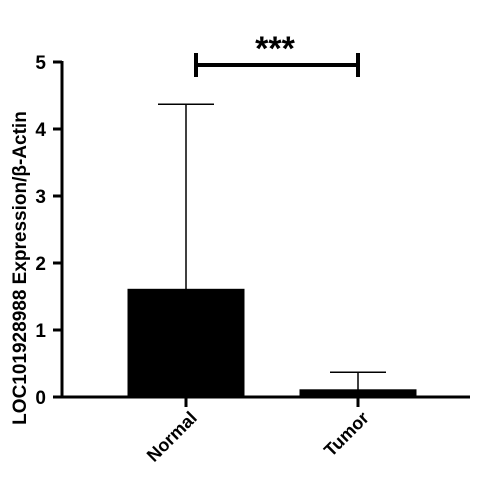 Image resolution: width=480 pixels, height=500 pixels. I want to click on y-tick-label: 0, so click(40, 398).